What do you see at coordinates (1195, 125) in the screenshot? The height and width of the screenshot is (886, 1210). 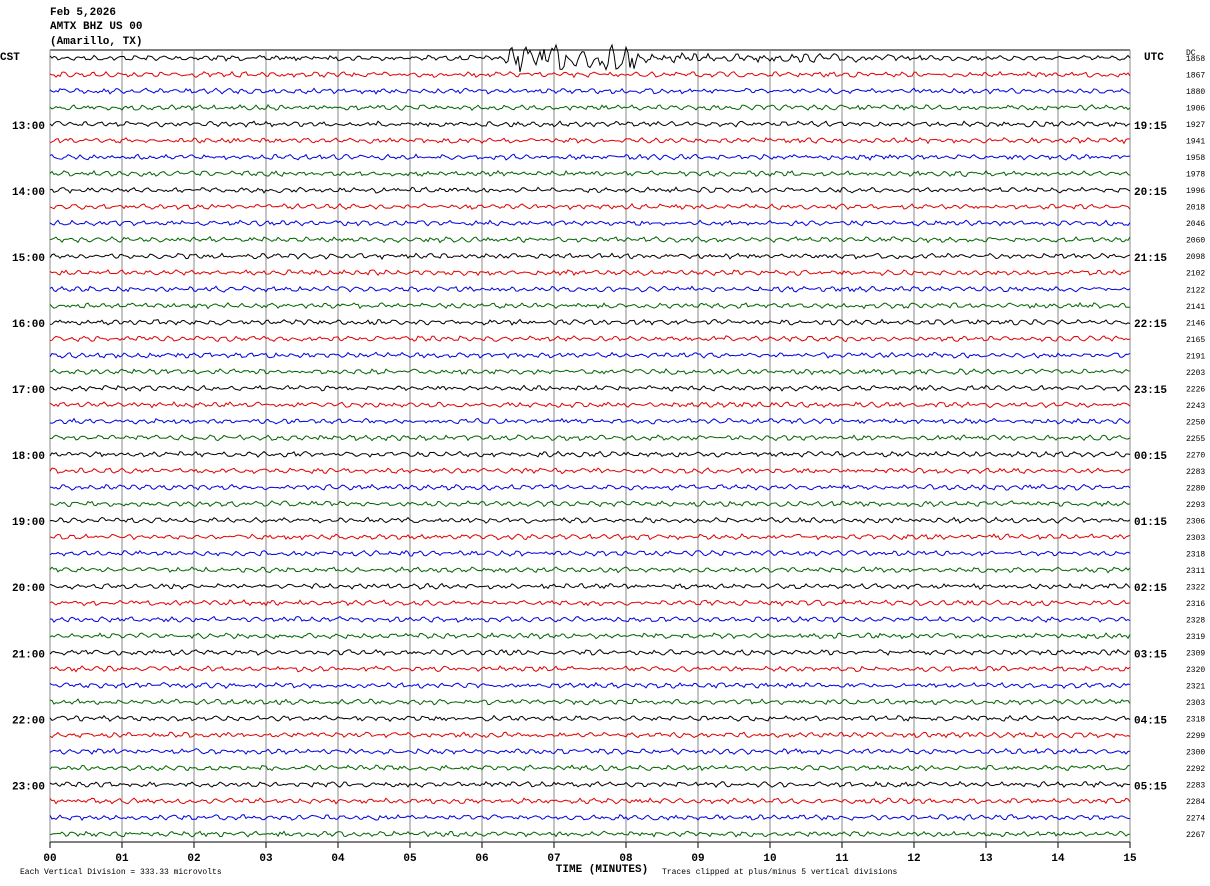 I see `dc-value: 1927` at bounding box center [1195, 125].